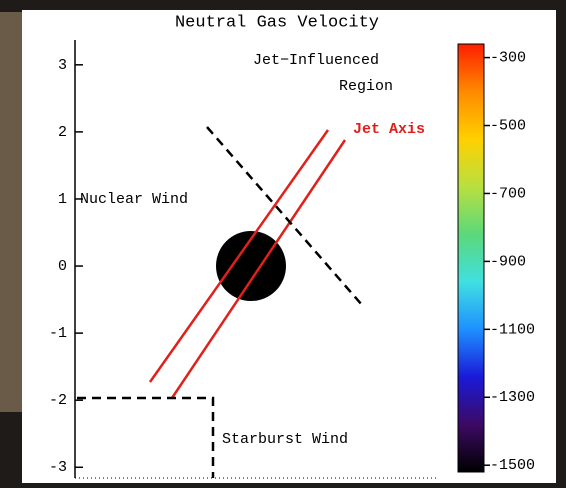 This screenshot has height=488, width=566. I want to click on y-tick-label: -1, so click(58, 333).